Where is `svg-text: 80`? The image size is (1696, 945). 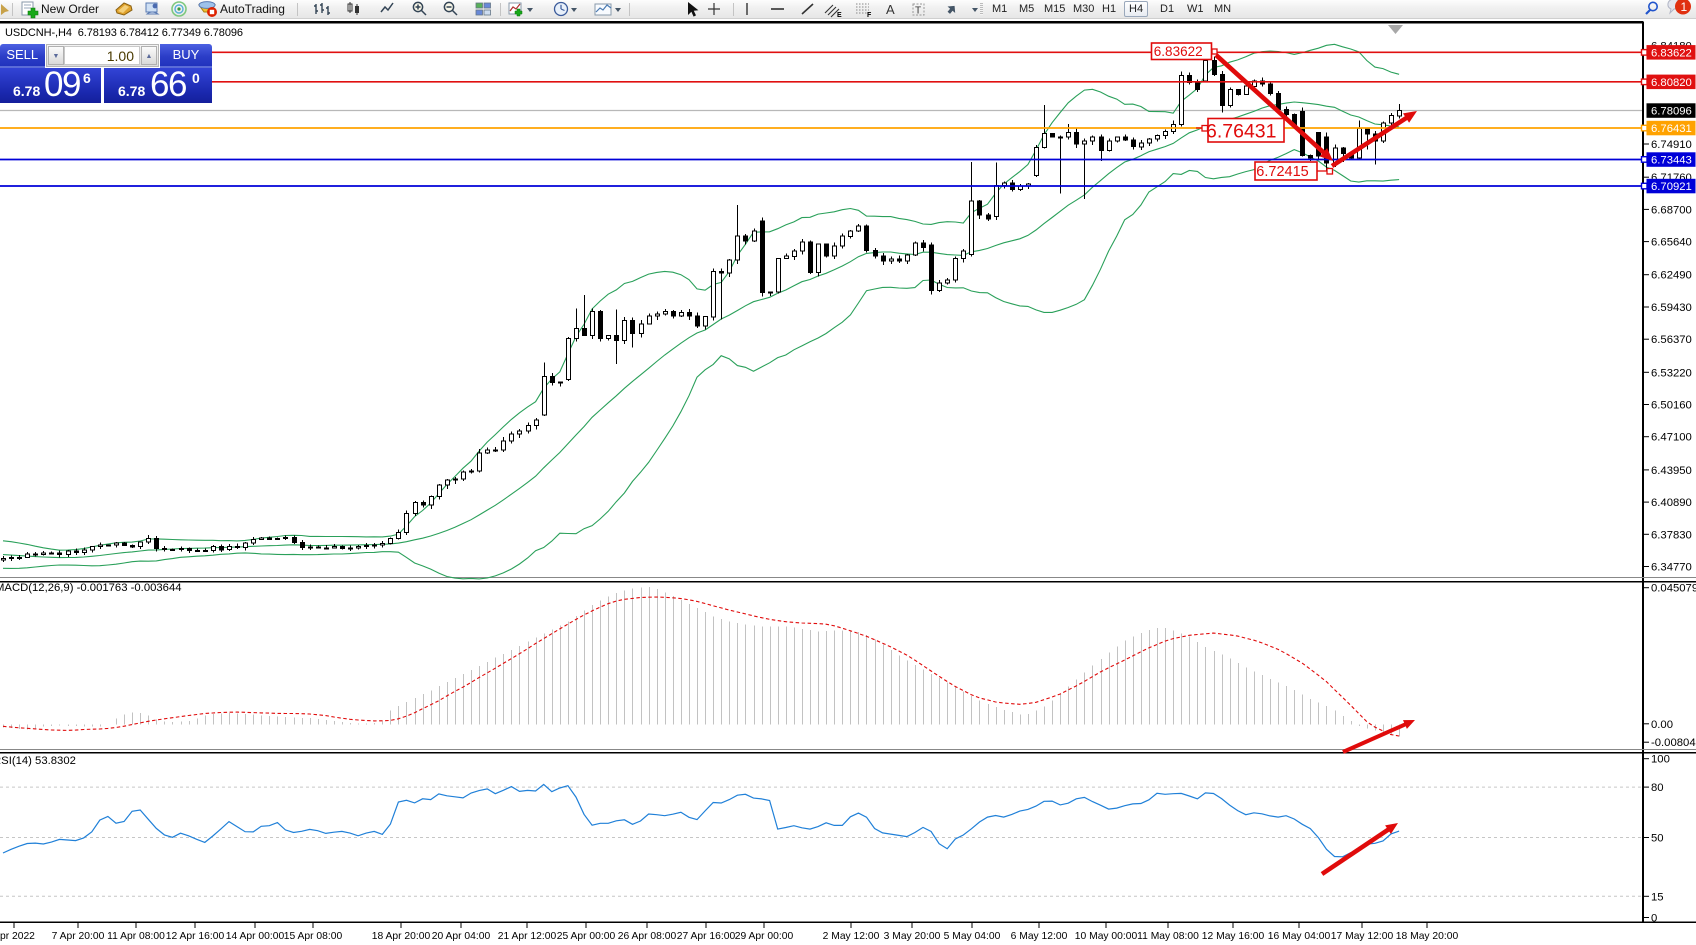 svg-text: 80 is located at coordinates (1657, 788).